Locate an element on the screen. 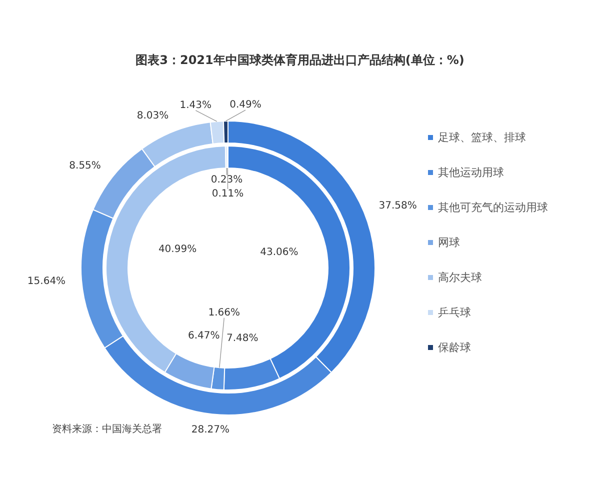 This screenshot has height=480, width=600. data-label: 8.03% is located at coordinates (152, 116).